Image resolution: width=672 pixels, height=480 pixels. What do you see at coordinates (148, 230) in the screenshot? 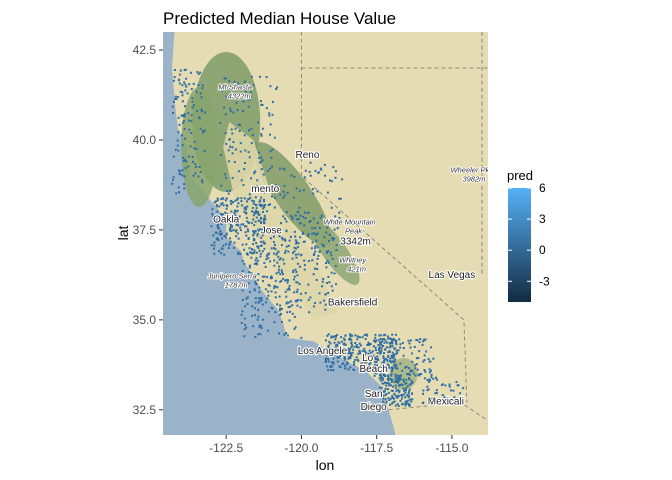
I see `y-axis: 32.5 35.0 37.5 40.0 42.5` at bounding box center [148, 230].